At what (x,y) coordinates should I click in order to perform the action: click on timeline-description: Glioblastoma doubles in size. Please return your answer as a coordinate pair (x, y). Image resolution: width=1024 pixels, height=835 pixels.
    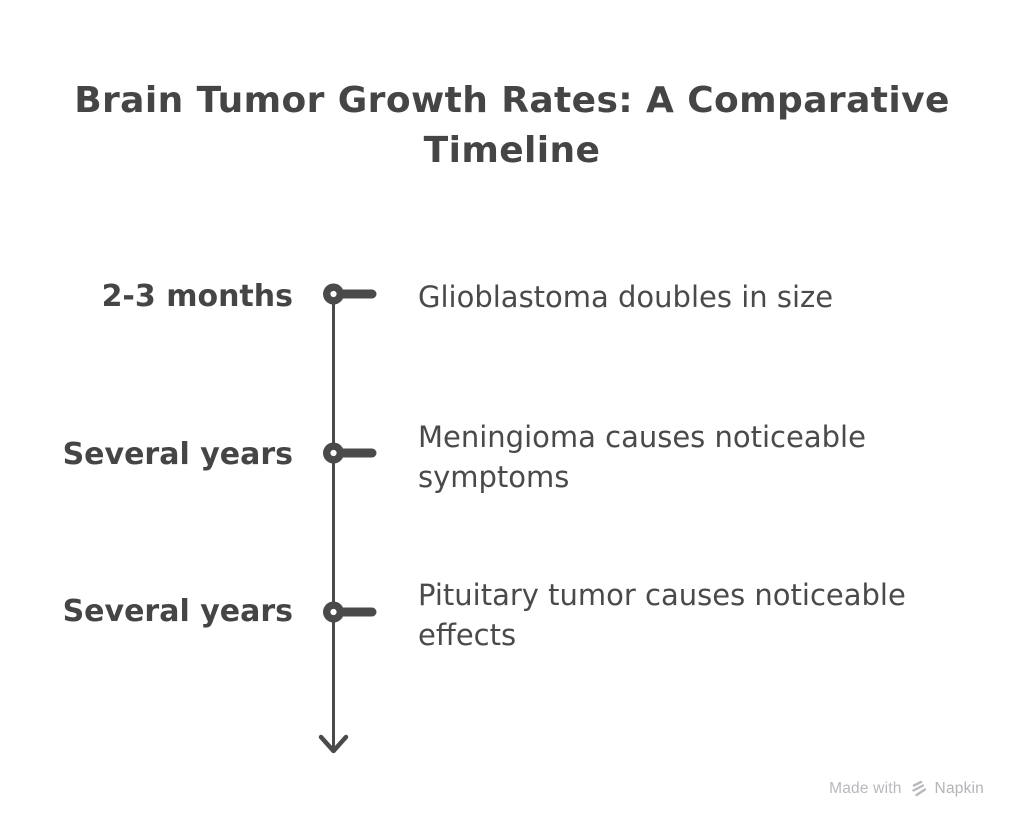
    Looking at the image, I should click on (626, 297).